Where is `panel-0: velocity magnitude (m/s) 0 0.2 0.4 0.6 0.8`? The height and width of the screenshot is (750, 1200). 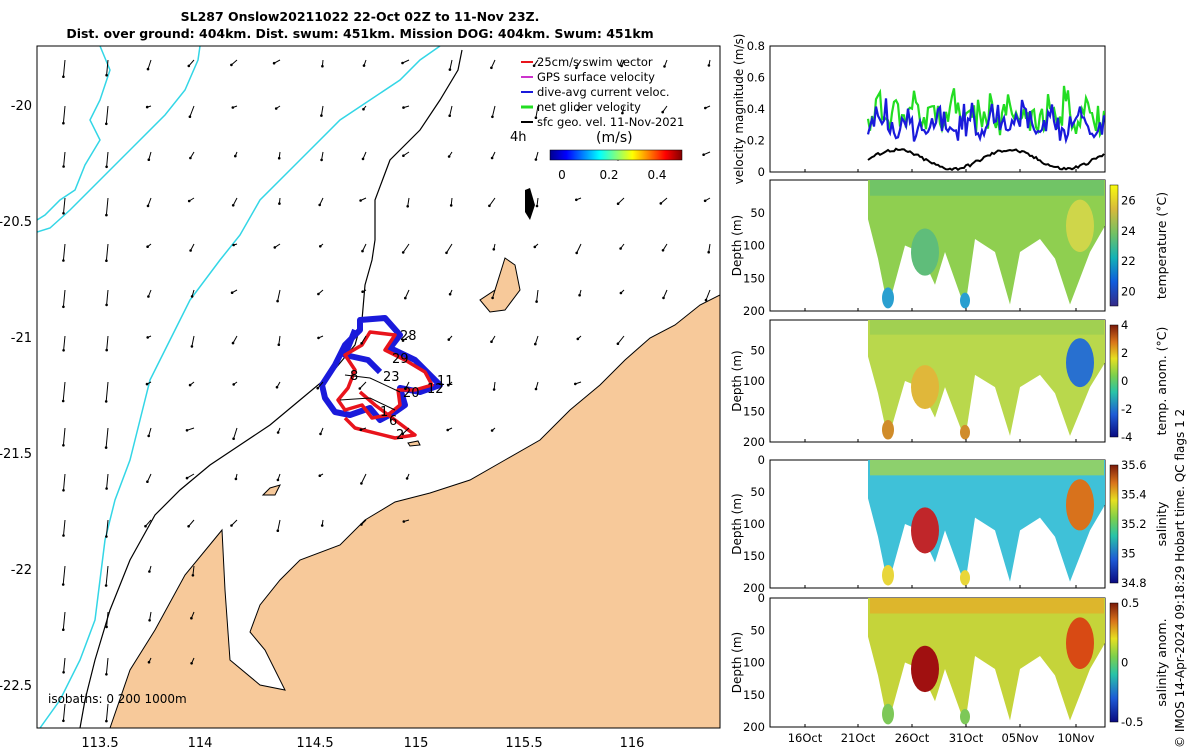 panel-0: velocity magnitude (m/s) 0 0.2 0.4 0.6 0.8 is located at coordinates (919, 109).